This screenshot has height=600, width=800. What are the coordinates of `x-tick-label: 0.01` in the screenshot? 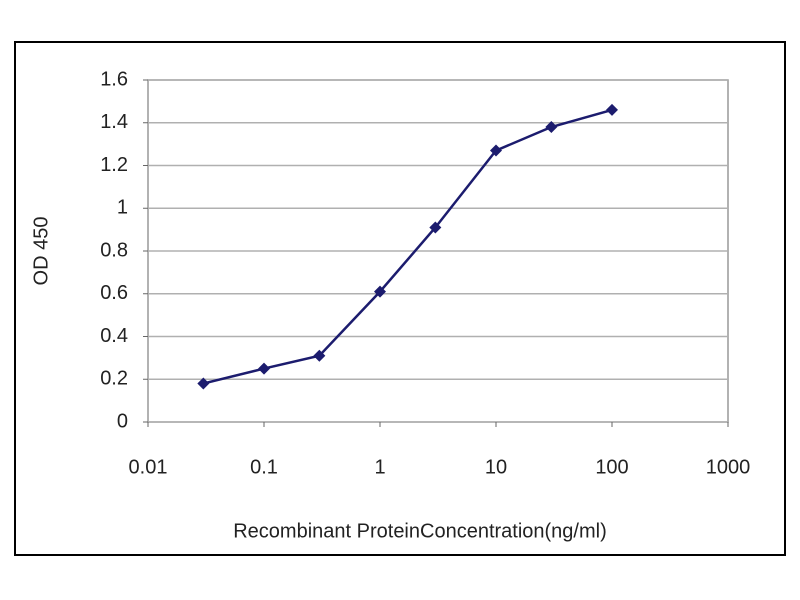 It's located at (148, 467).